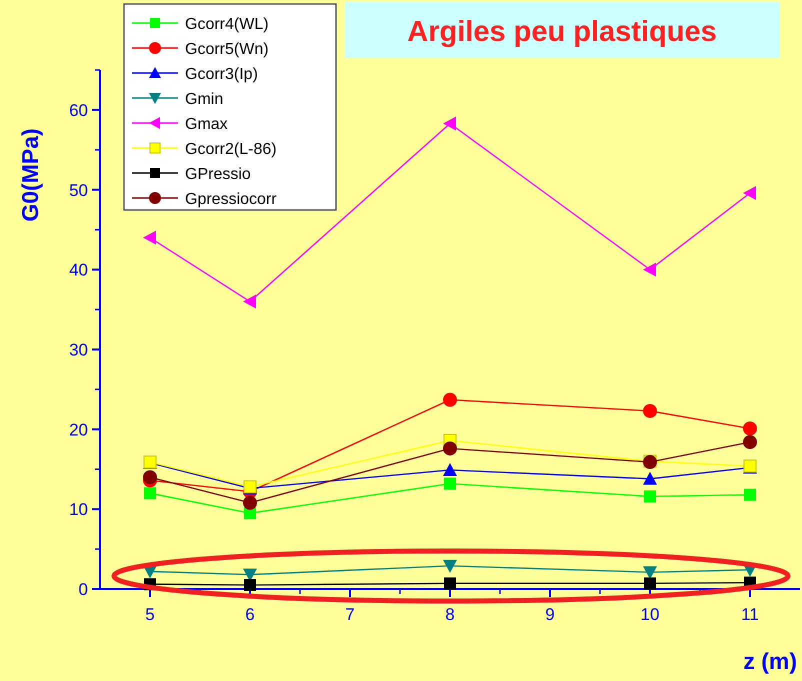 This screenshot has height=681, width=802. I want to click on y-axis-title: G0(MPa), so click(30, 175).